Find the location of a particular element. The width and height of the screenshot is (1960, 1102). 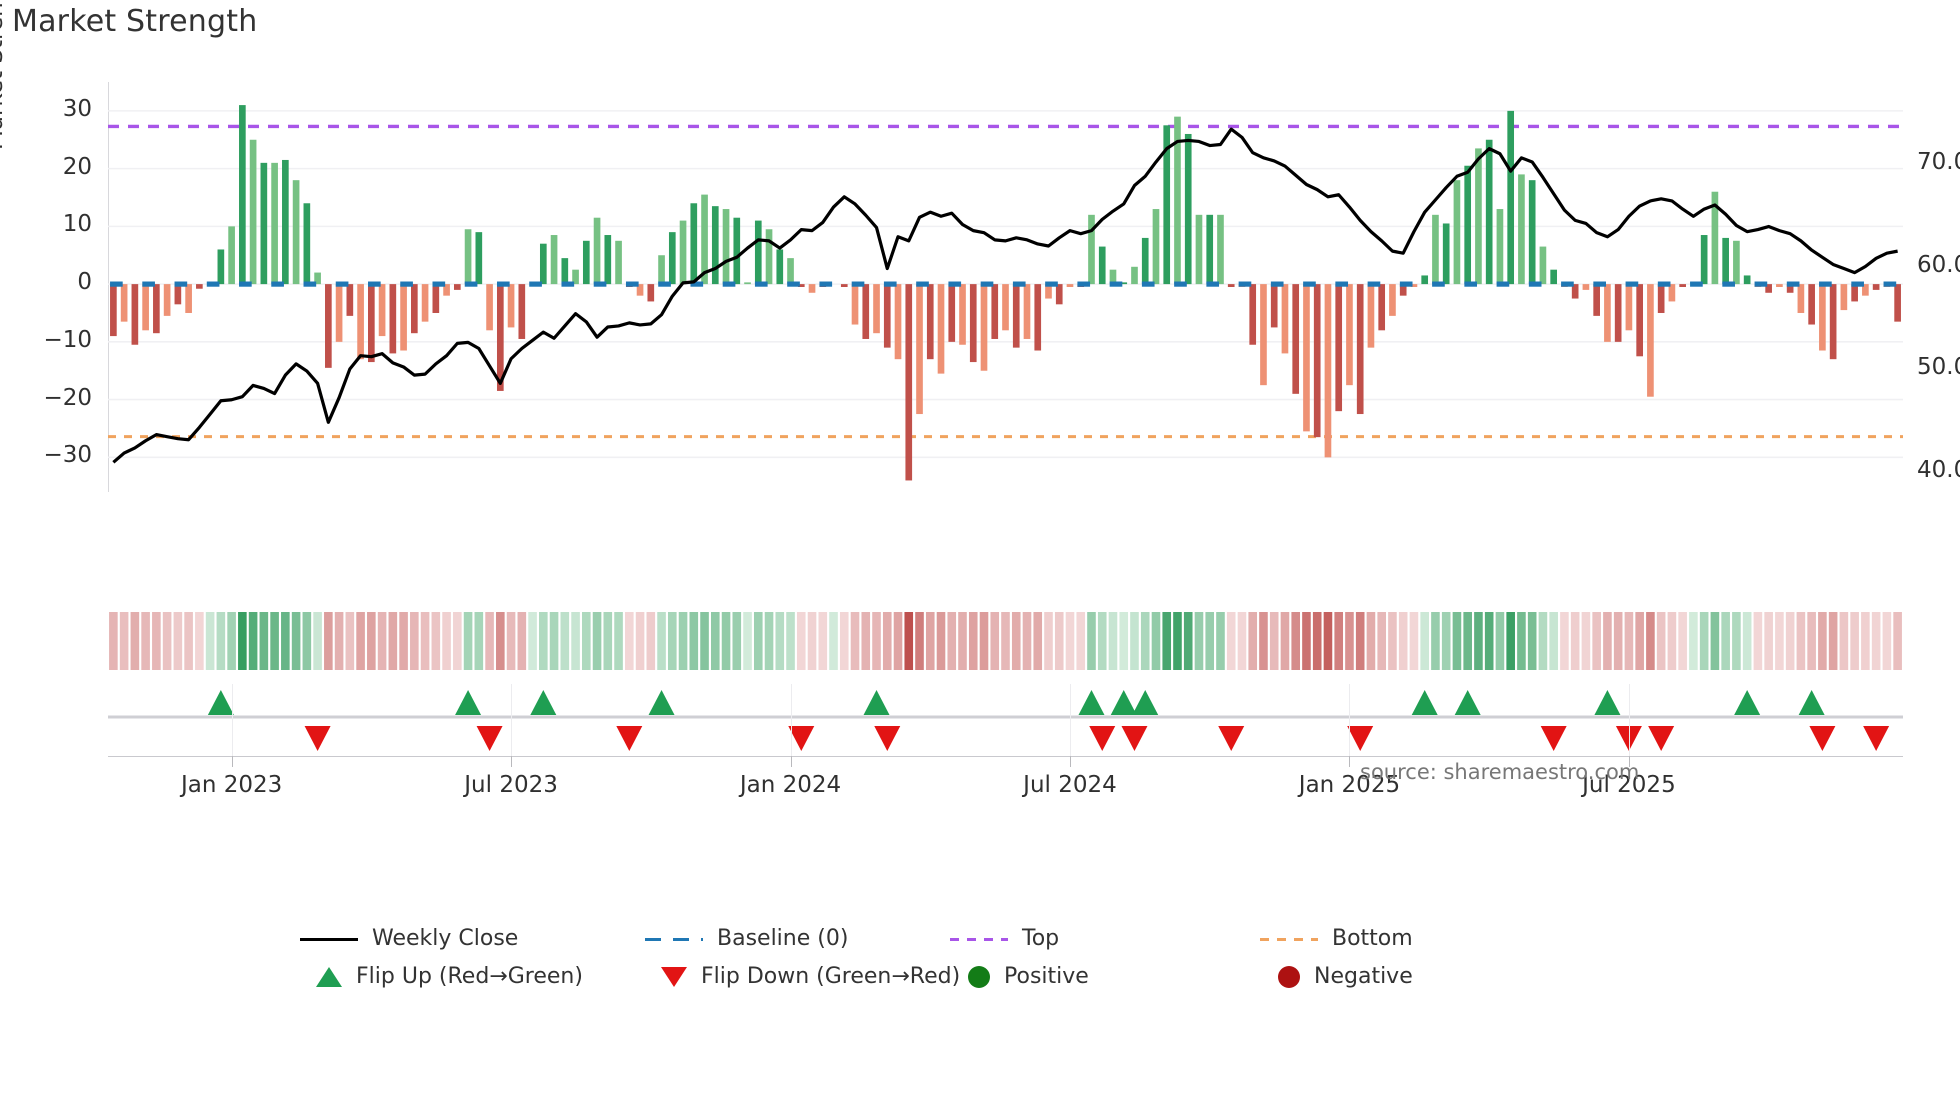

strength-heatmap-strip is located at coordinates (1005, 641).